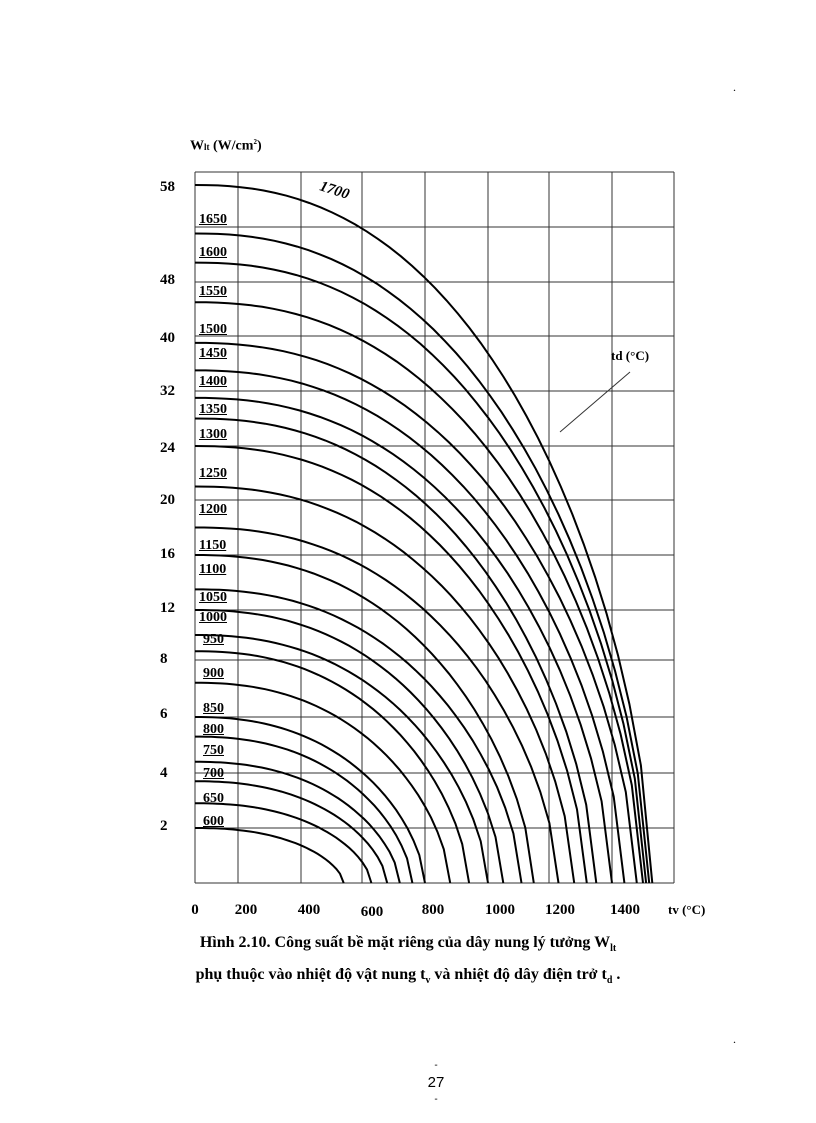 The height and width of the screenshot is (1123, 816). Describe the element at coordinates (213, 509) in the screenshot. I see `curve-label: 1200` at that location.